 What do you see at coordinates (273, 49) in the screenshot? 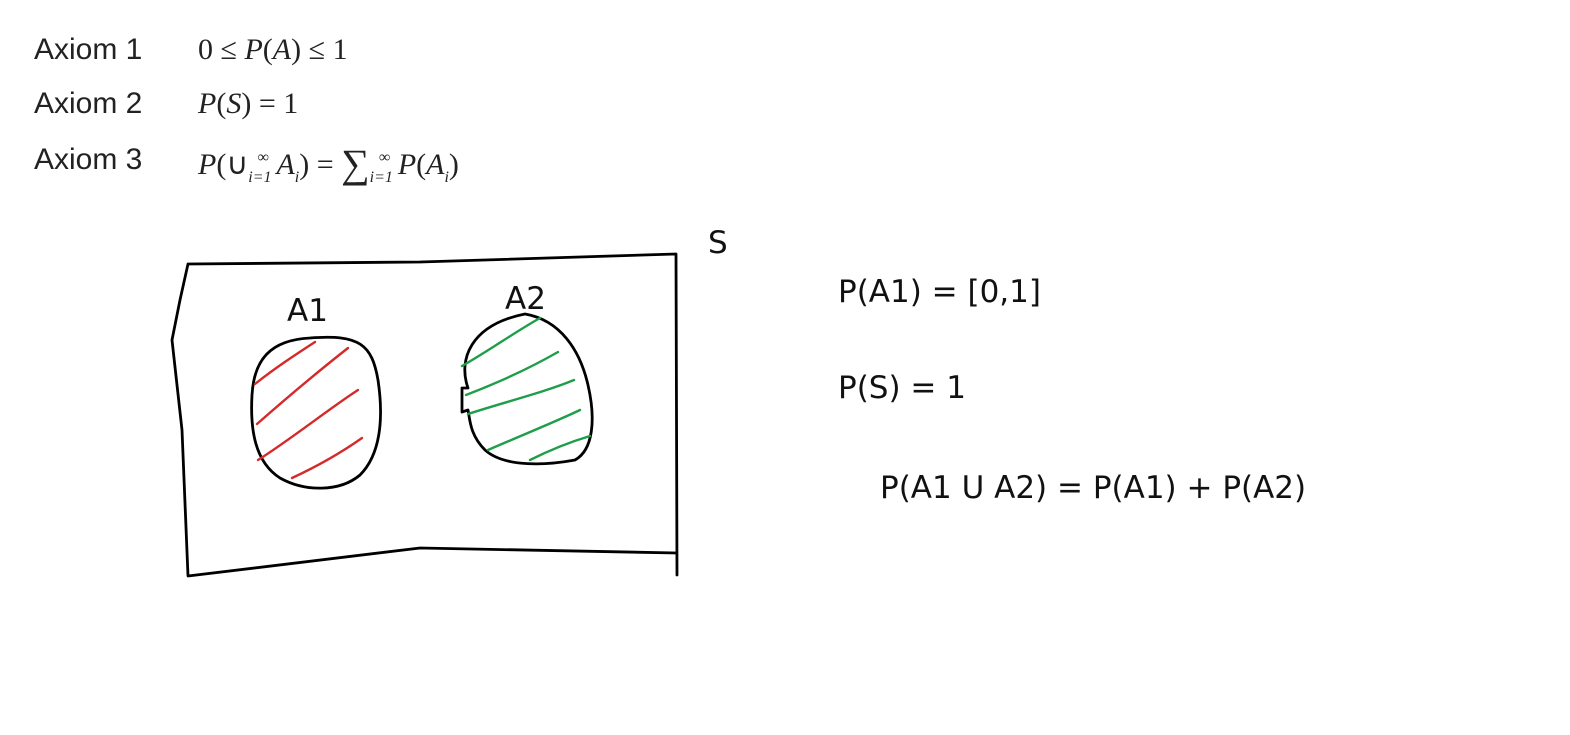
I see `axiom-1-formula: 0 ≤ P(A) ≤ 1` at bounding box center [273, 49].